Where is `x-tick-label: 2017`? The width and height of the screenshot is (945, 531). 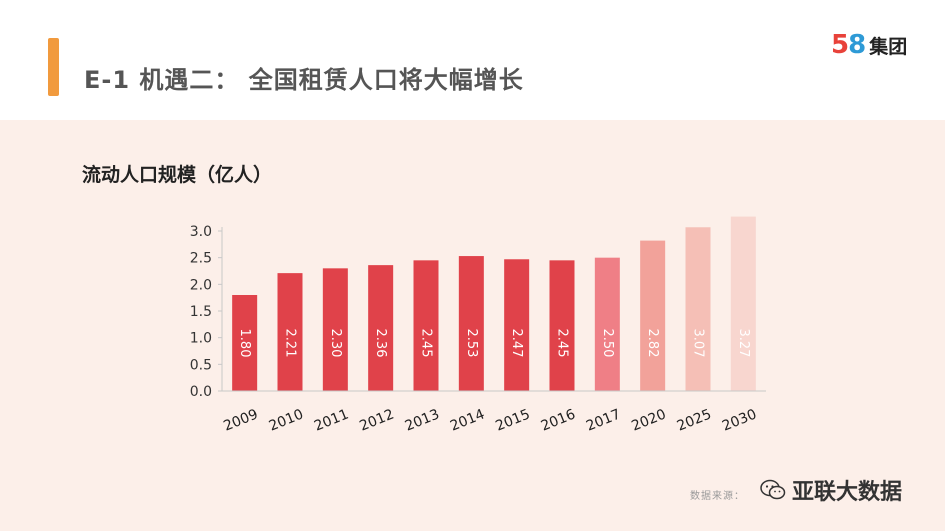 x-tick-label: 2017 is located at coordinates (603, 420).